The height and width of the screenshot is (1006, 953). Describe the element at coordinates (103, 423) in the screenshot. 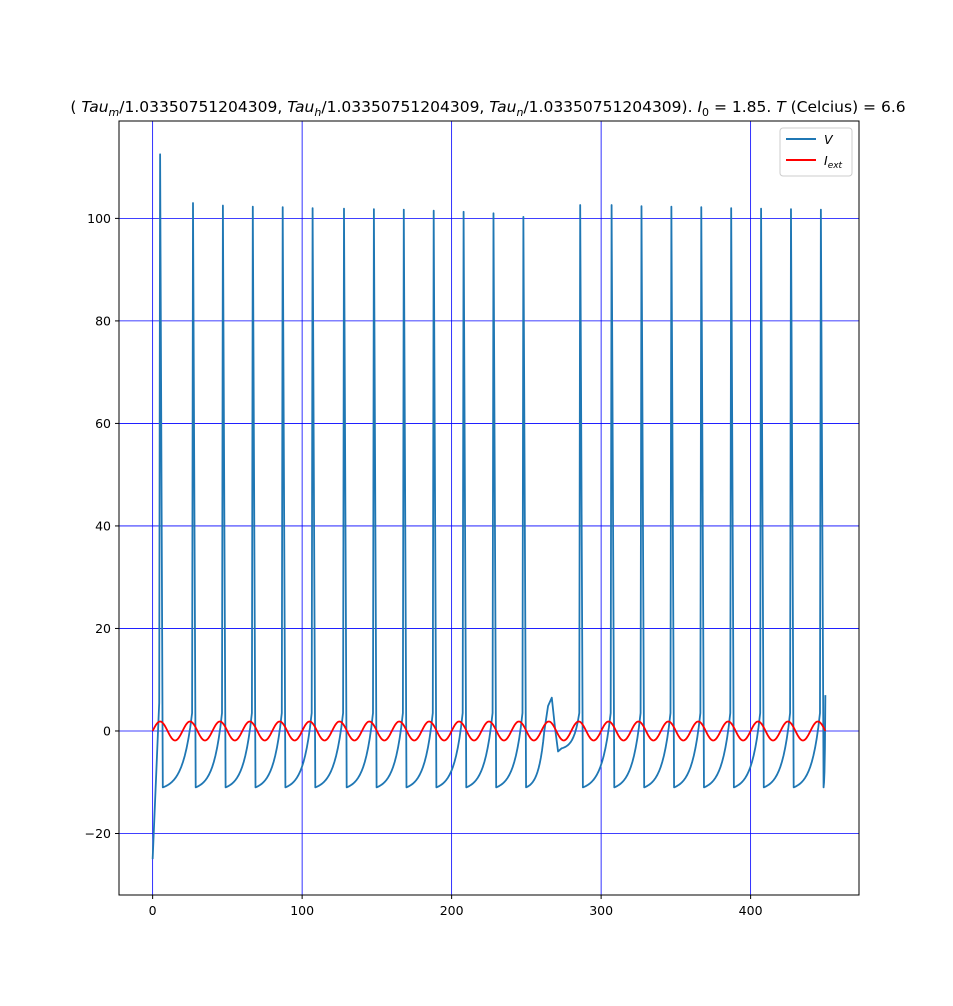

I see `y-tick-label: 60` at that location.